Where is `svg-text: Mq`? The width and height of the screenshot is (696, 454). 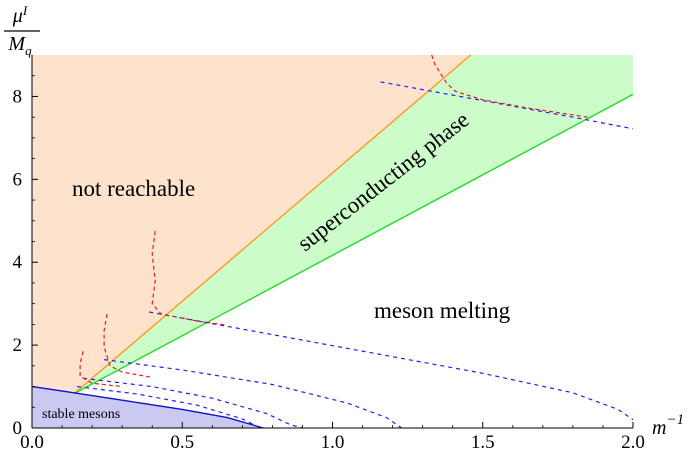 svg-text: Mq is located at coordinates (19, 45).